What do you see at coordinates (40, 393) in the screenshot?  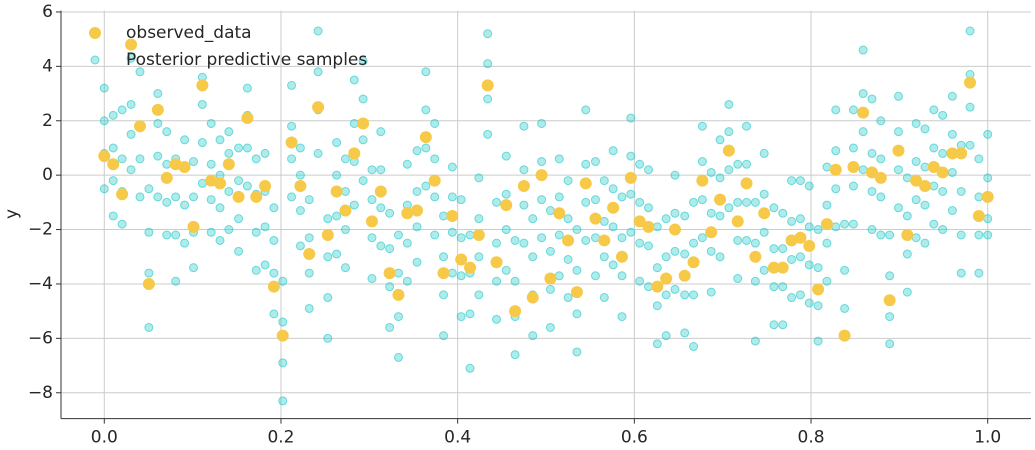 I see `y-tick-label: −8` at bounding box center [40, 393].